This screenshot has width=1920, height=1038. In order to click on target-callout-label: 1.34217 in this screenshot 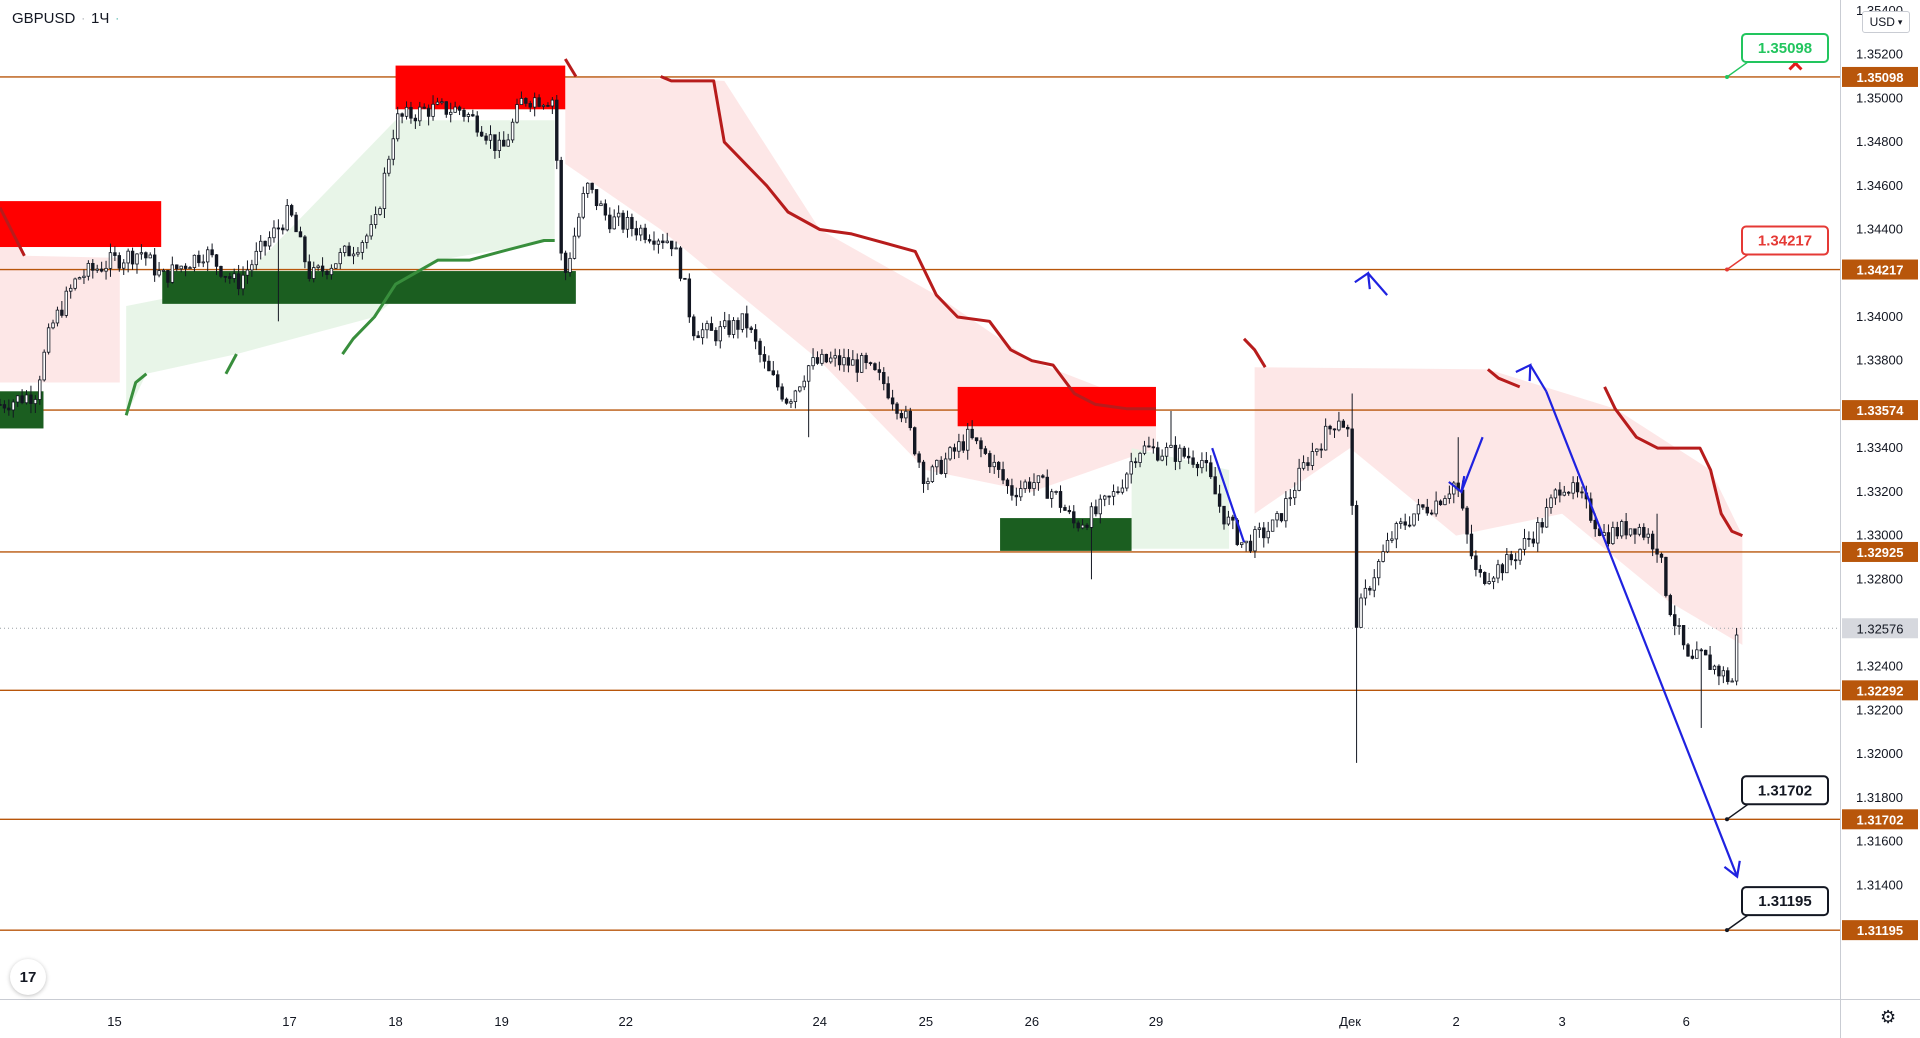, I will do `click(1785, 241)`.